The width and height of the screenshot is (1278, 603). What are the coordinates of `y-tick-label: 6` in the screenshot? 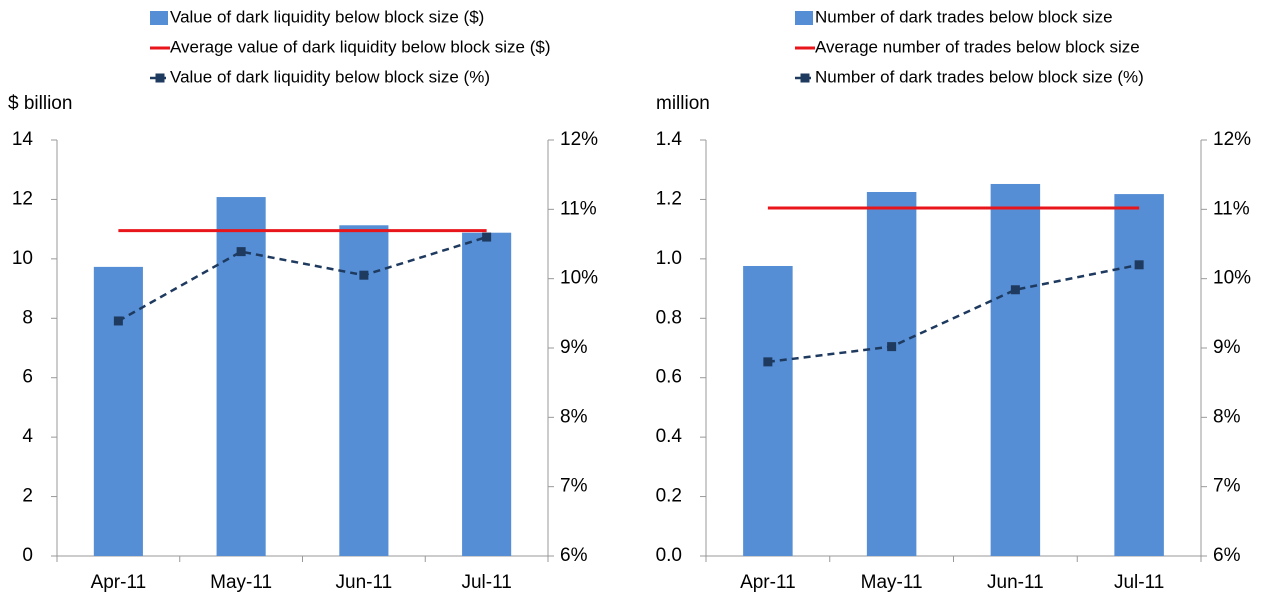 It's located at (27, 377).